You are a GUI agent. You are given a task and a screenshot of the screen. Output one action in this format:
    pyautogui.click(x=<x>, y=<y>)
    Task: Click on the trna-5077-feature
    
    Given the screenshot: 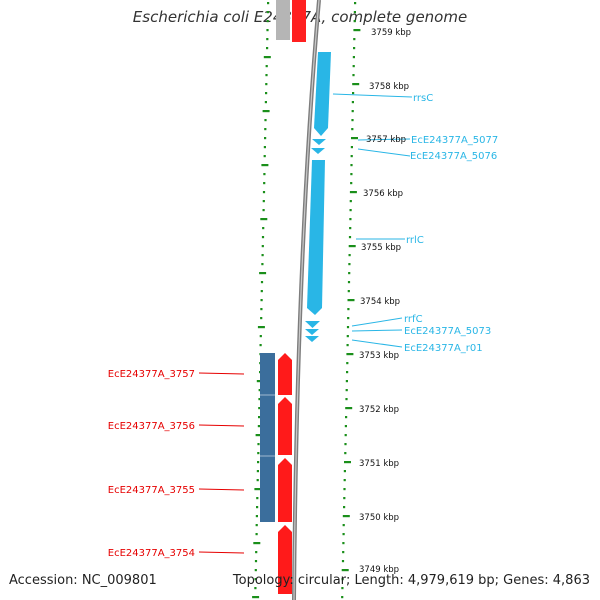 What is the action you would take?
    pyautogui.click(x=319, y=142)
    